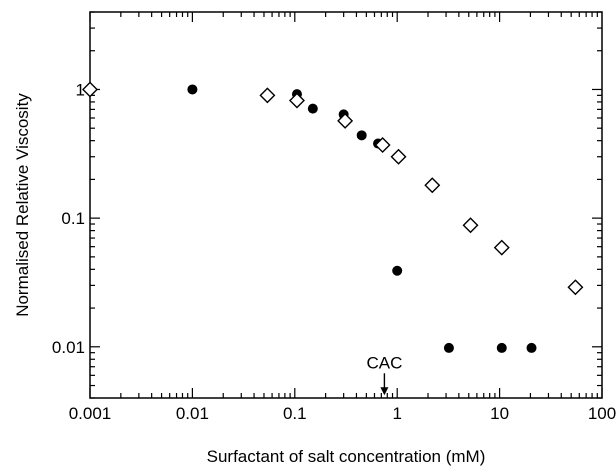  Describe the element at coordinates (396, 413) in the screenshot. I see `x-tick-label: 1` at that location.